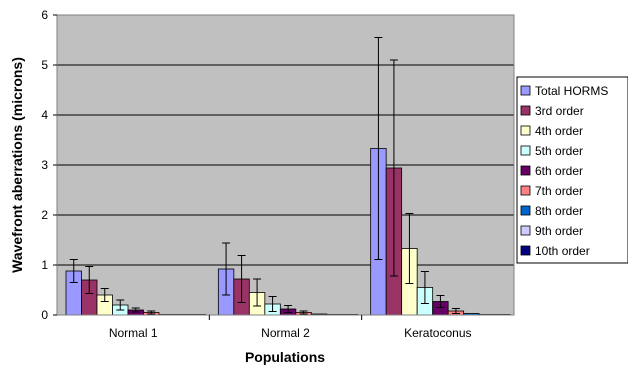 This screenshot has width=628, height=367. What do you see at coordinates (44, 165) in the screenshot?
I see `y-tick-label: 3` at bounding box center [44, 165].